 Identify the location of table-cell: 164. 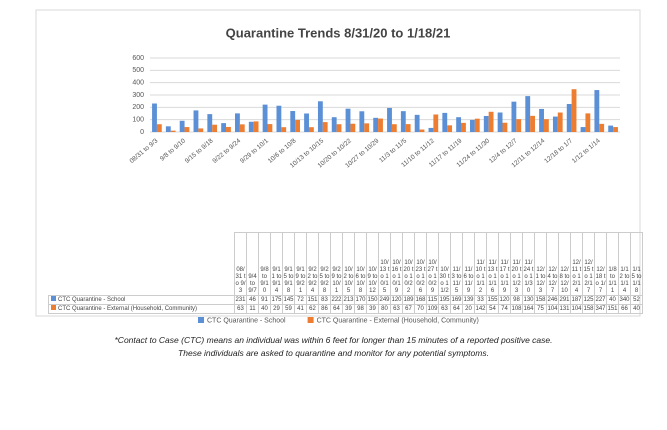
(528, 309).